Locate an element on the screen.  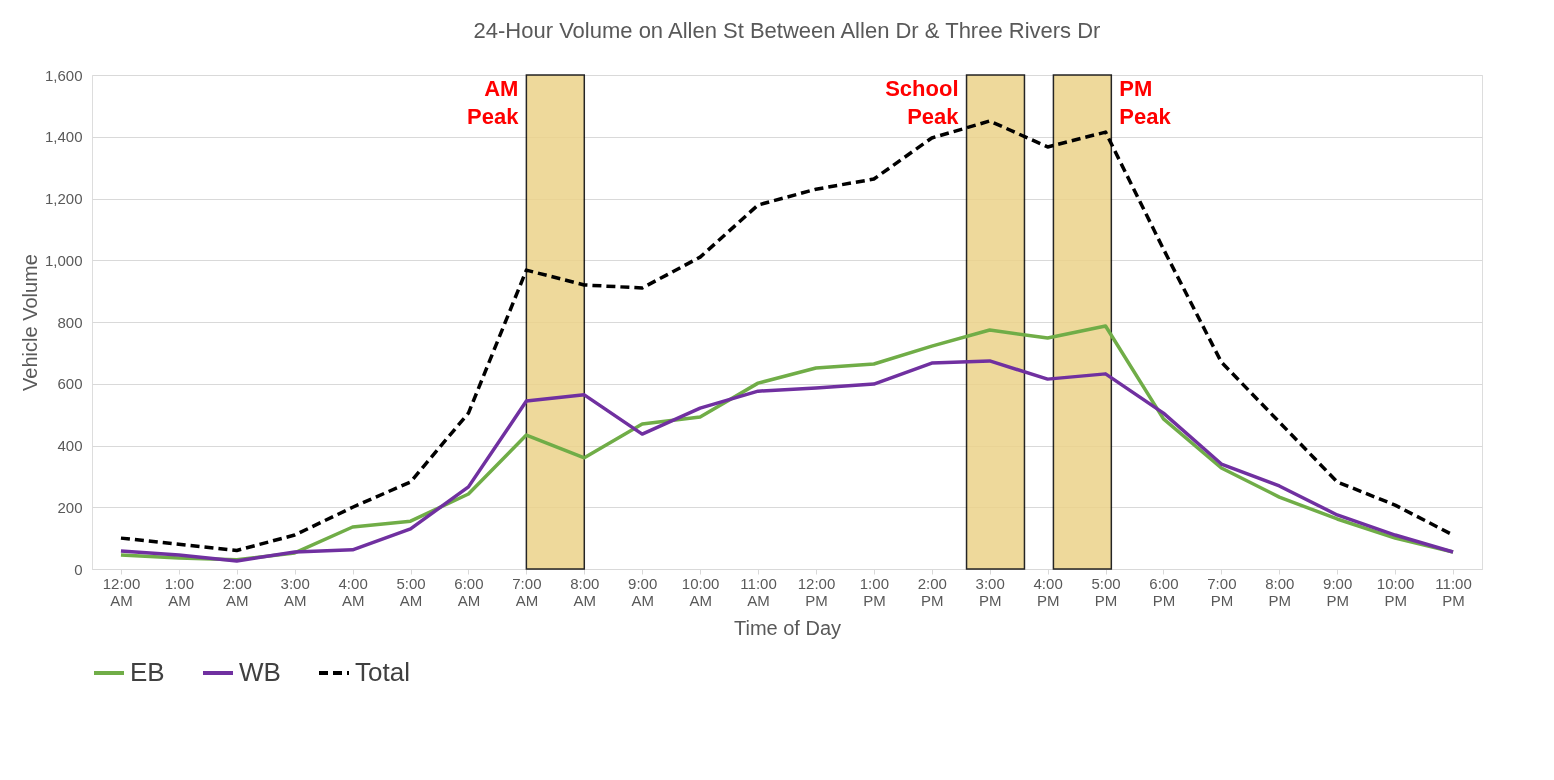
x-tick-label: 1:00 AM is located at coordinates (179, 591).